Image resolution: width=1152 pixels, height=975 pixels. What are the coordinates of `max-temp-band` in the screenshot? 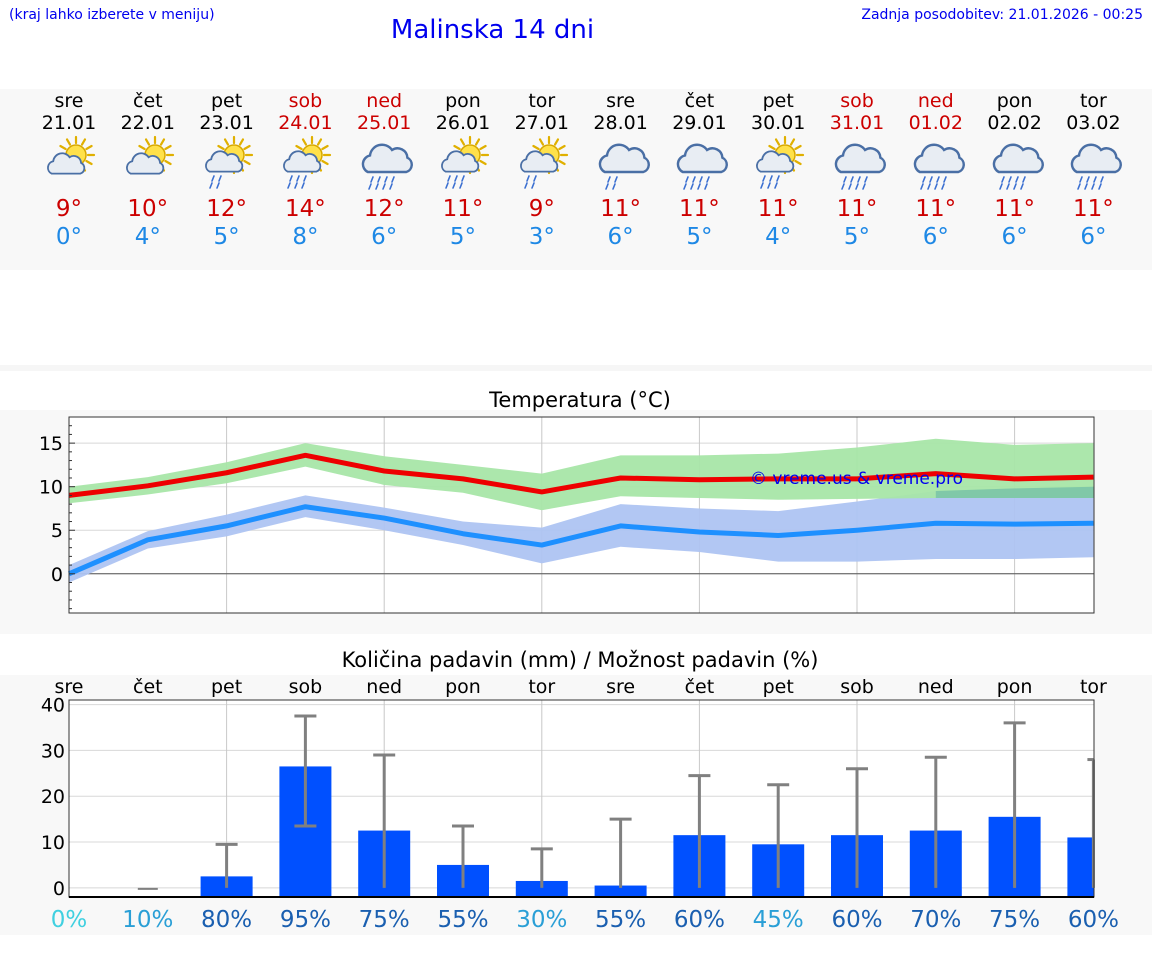 It's located at (581, 474).